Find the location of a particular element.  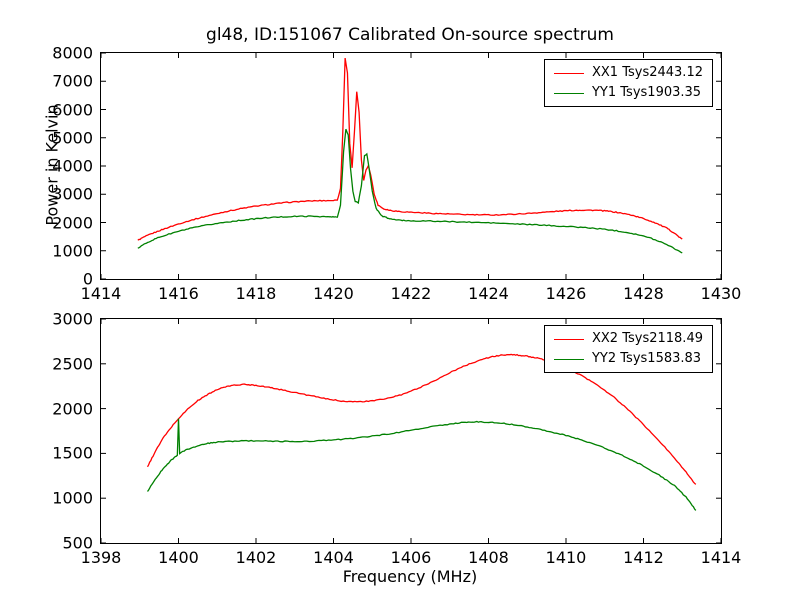

y-tick-label: 1500 is located at coordinates (72, 453).